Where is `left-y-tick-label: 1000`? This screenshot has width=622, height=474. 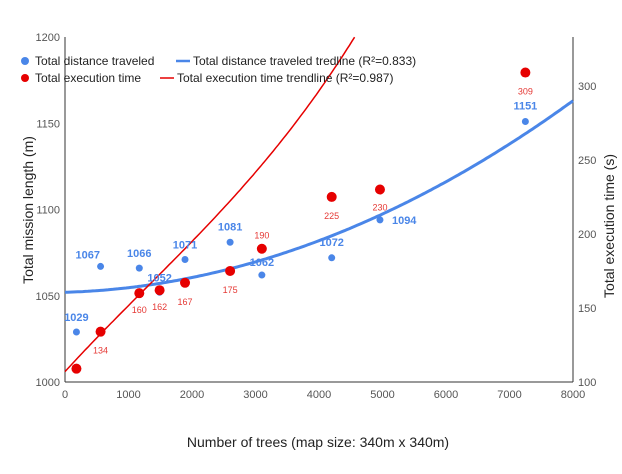
left-y-tick-label: 1000 is located at coordinates (48, 383).